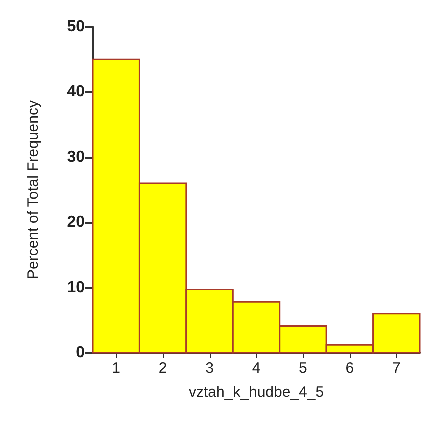  Describe the element at coordinates (33, 190) in the screenshot. I see `y-axis-title: Percent of Total Frequency` at that location.